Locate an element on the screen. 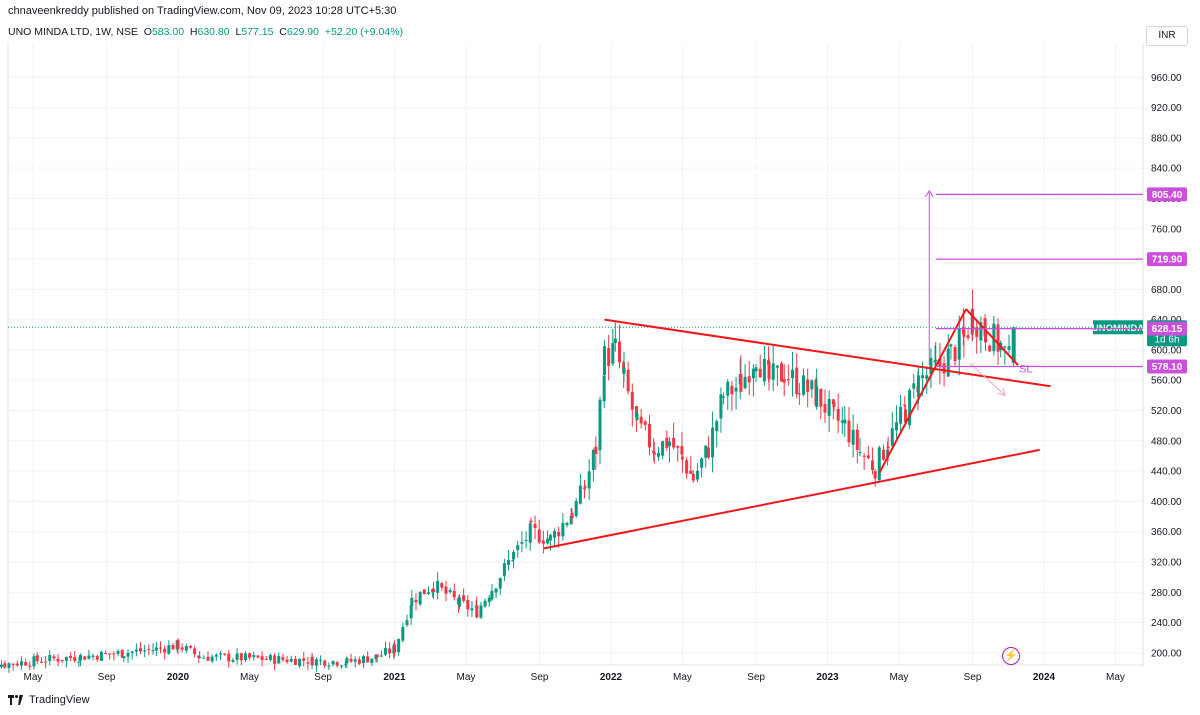 This screenshot has width=1200, height=715. y-tick-label: 320.00 is located at coordinates (1166, 562).